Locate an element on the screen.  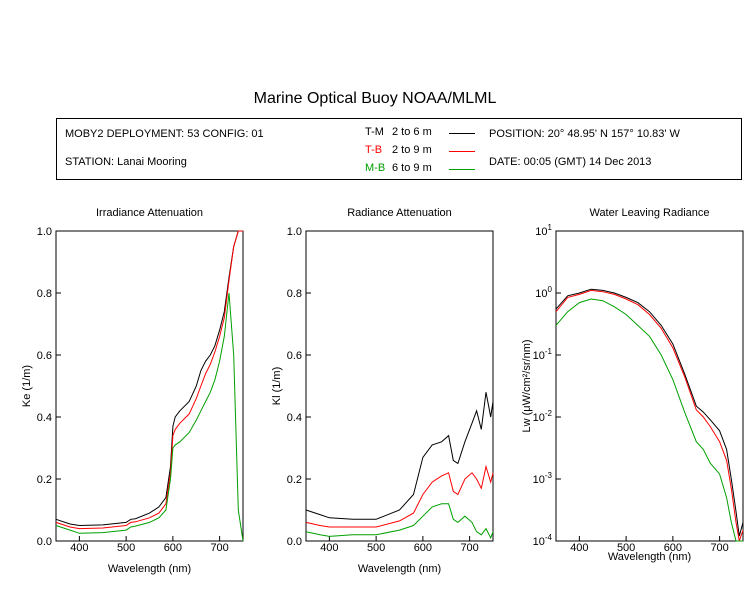
y-tick-label: 10⁻² is located at coordinates (543, 416).